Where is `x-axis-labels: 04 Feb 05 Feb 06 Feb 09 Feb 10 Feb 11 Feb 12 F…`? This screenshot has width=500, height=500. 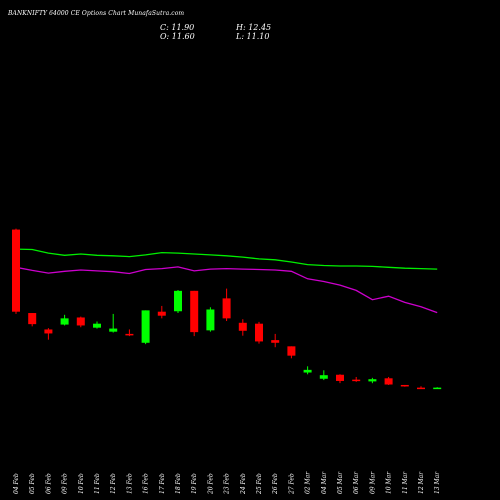
x-axis-labels: 04 Feb 05 Feb 06 Feb 09 Feb 10 Feb 11 Feb 12 F… is located at coordinates (227, 483).